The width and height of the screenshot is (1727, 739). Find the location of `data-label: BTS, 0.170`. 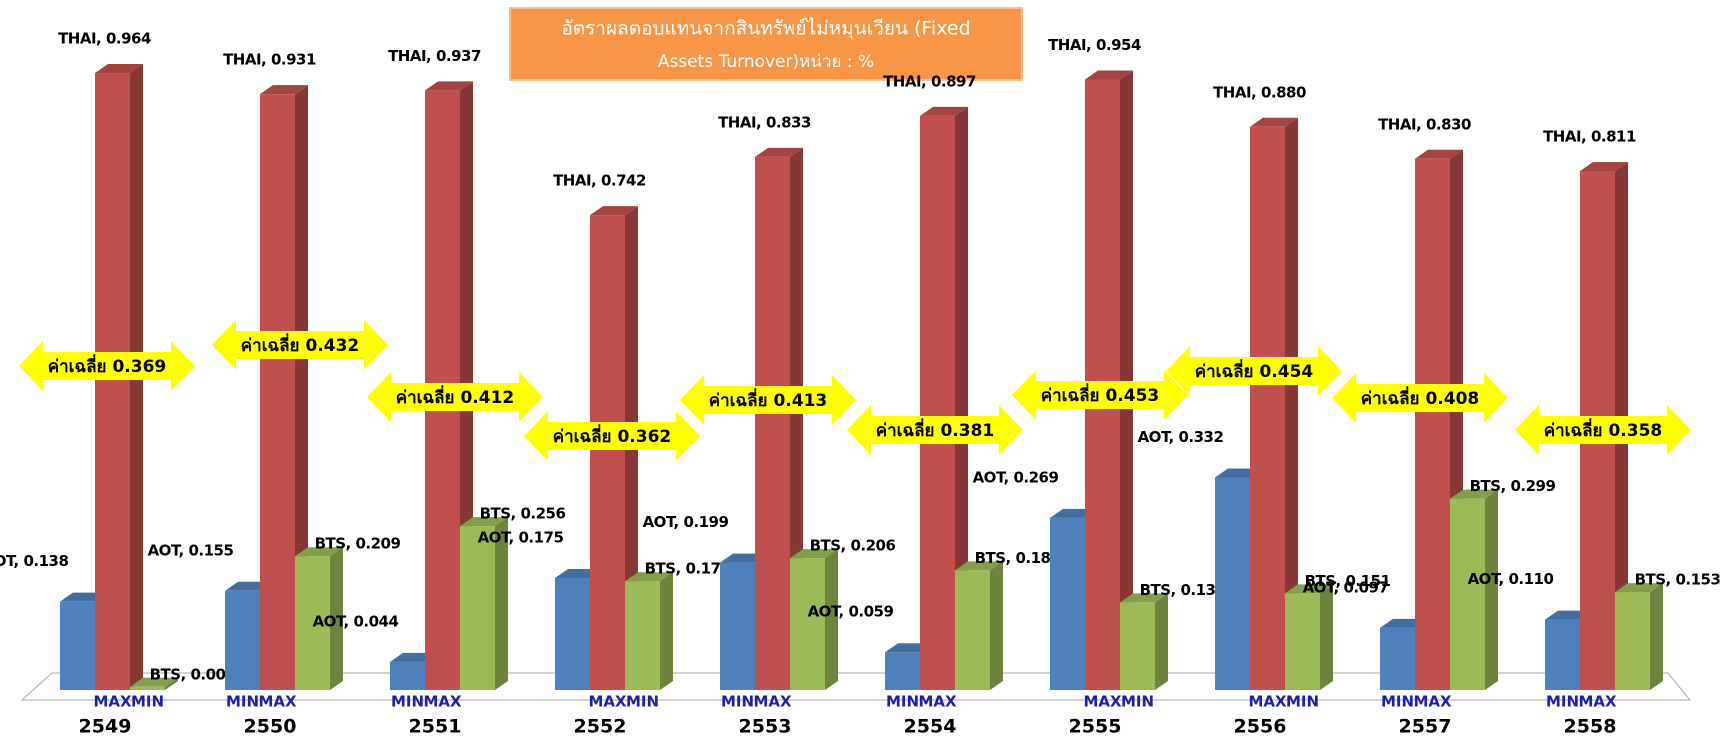

data-label: BTS, 0.170 is located at coordinates (688, 569).